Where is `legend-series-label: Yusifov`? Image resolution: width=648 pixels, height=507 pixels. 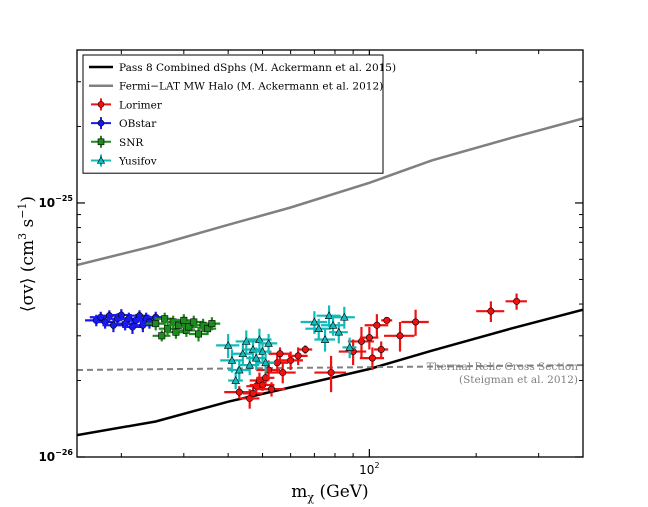 legend-series-label: Yusifov is located at coordinates (137, 162).